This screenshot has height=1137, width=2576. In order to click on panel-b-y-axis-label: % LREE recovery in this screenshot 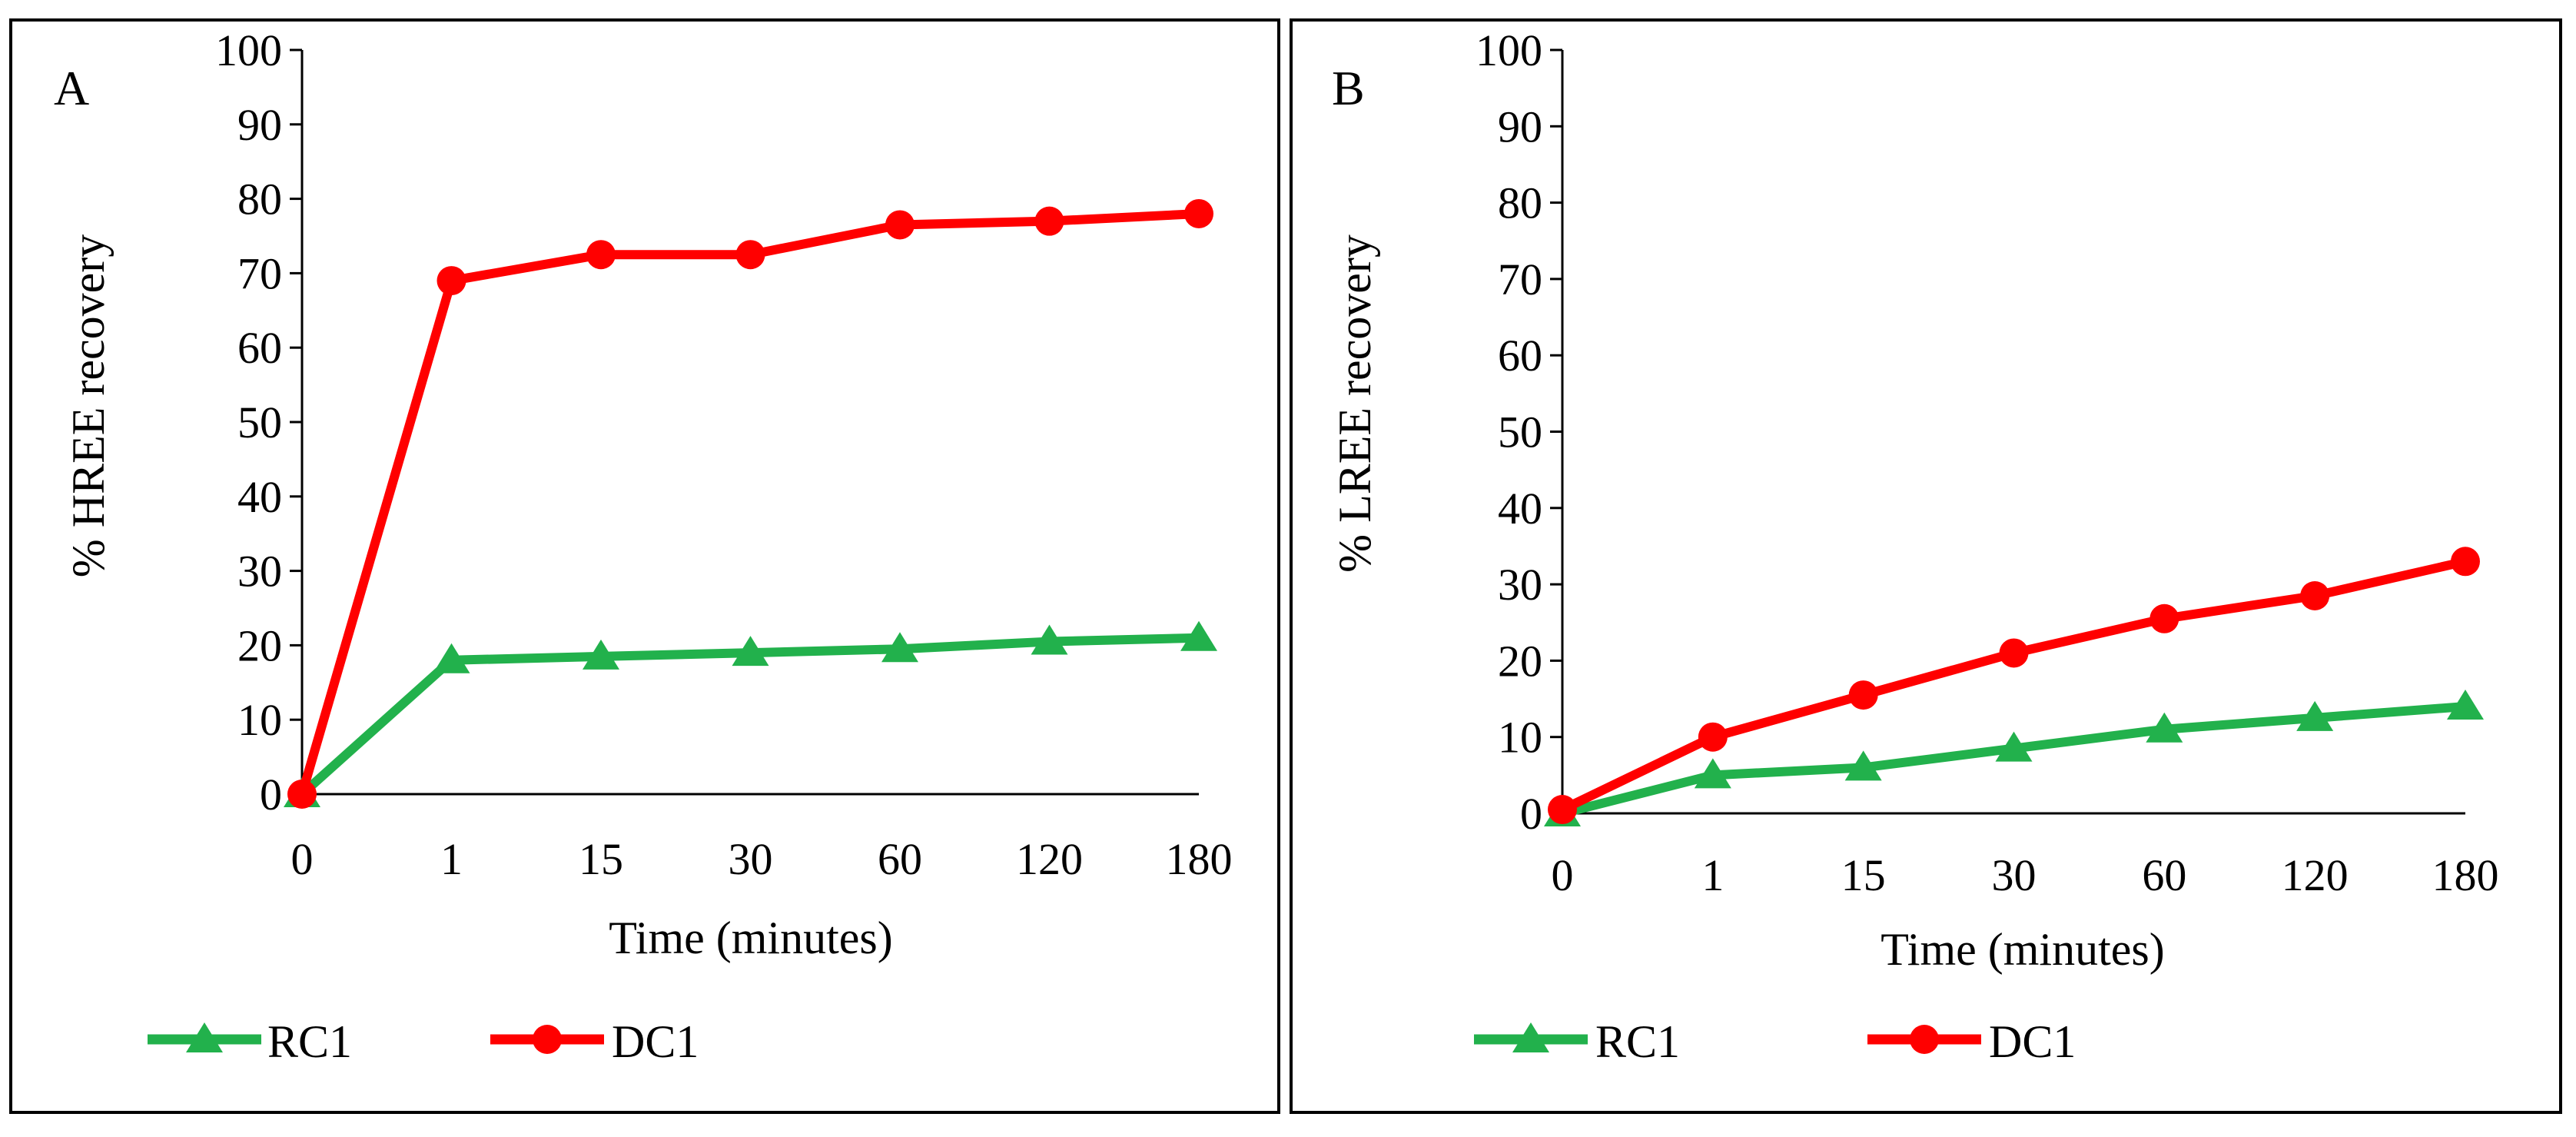, I will do `click(1354, 403)`.